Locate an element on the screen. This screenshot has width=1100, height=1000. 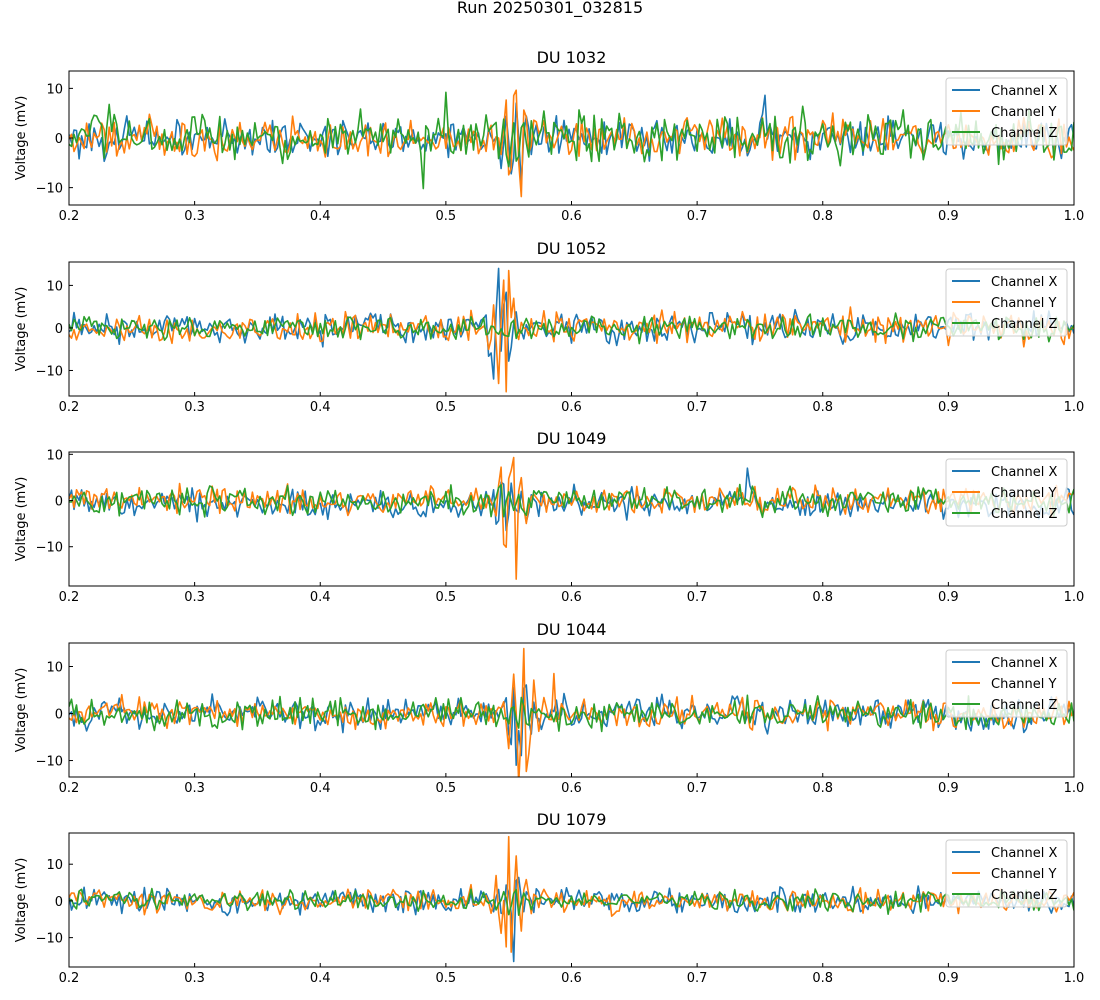
figure-title: Run 20250301_032815 is located at coordinates (550, 8).